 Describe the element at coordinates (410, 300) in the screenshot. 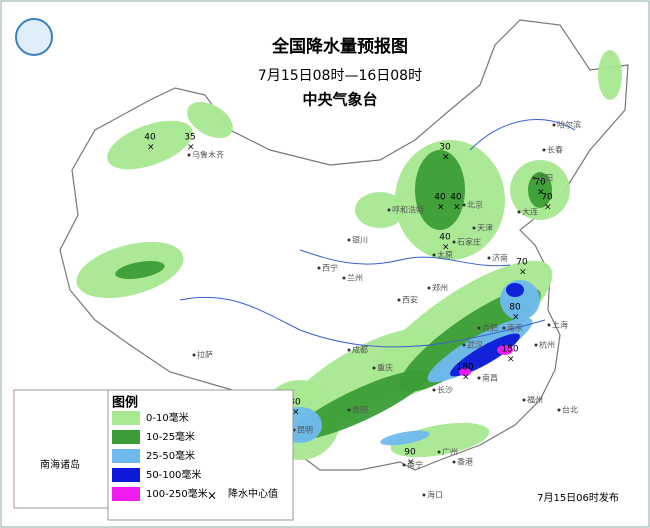

I see `city-name: 西安` at that location.